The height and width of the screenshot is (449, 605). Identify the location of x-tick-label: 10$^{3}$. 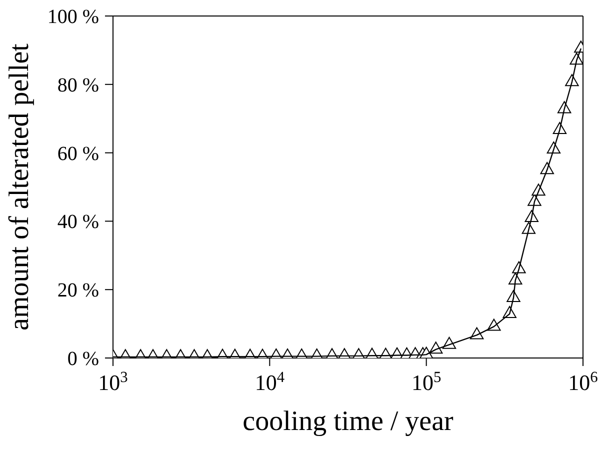
(113, 381).